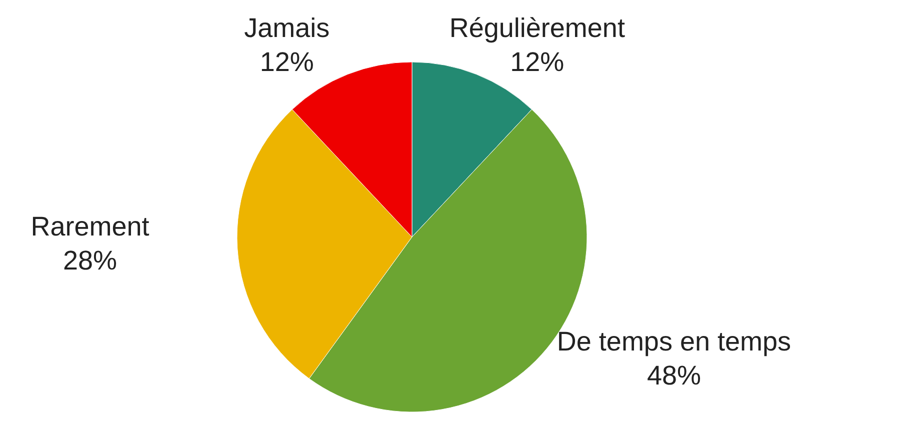 This screenshot has height=446, width=899. Describe the element at coordinates (674, 341) in the screenshot. I see `slice-label: De temps en temps` at that location.